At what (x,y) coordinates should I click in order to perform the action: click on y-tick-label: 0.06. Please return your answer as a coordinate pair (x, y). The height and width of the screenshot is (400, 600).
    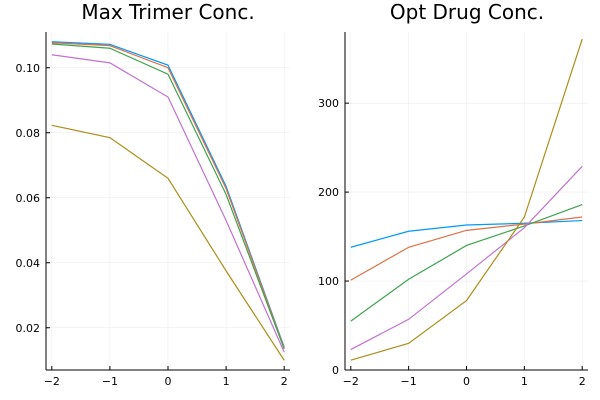
    Looking at the image, I should click on (28, 198).